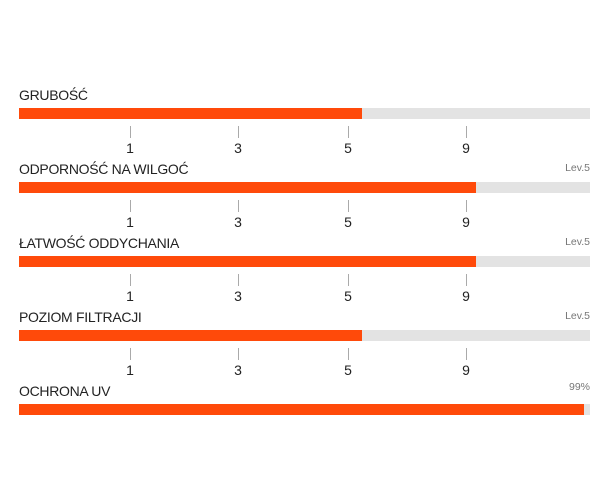 The height and width of the screenshot is (500, 610). What do you see at coordinates (53, 95) in the screenshot?
I see `attribute-label: GRUBOŚĆ` at bounding box center [53, 95].